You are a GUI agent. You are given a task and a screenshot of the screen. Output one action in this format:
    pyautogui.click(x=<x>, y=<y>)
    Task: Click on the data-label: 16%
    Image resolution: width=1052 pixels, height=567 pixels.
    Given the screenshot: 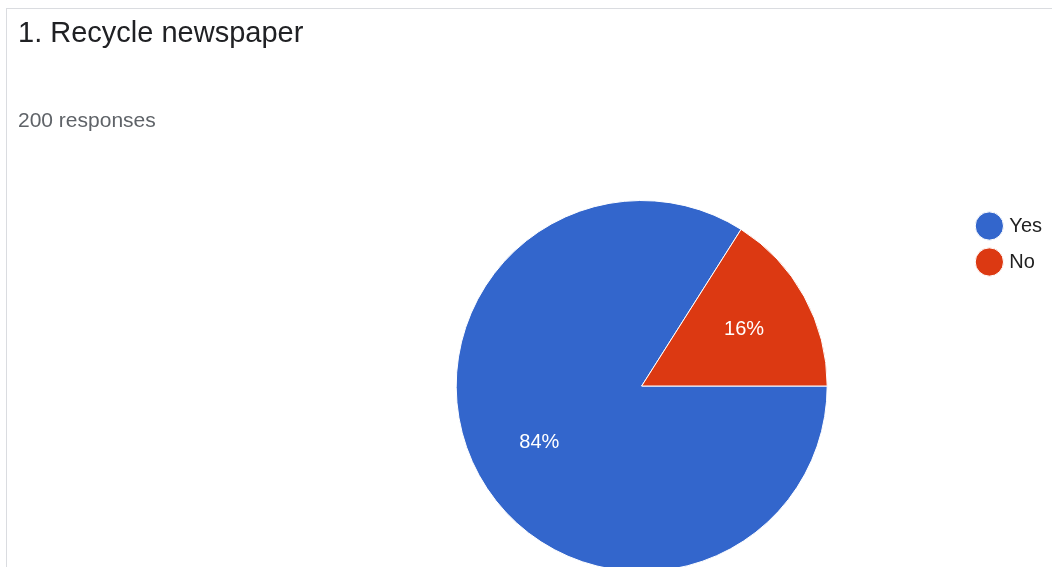 What is the action you would take?
    pyautogui.click(x=744, y=328)
    